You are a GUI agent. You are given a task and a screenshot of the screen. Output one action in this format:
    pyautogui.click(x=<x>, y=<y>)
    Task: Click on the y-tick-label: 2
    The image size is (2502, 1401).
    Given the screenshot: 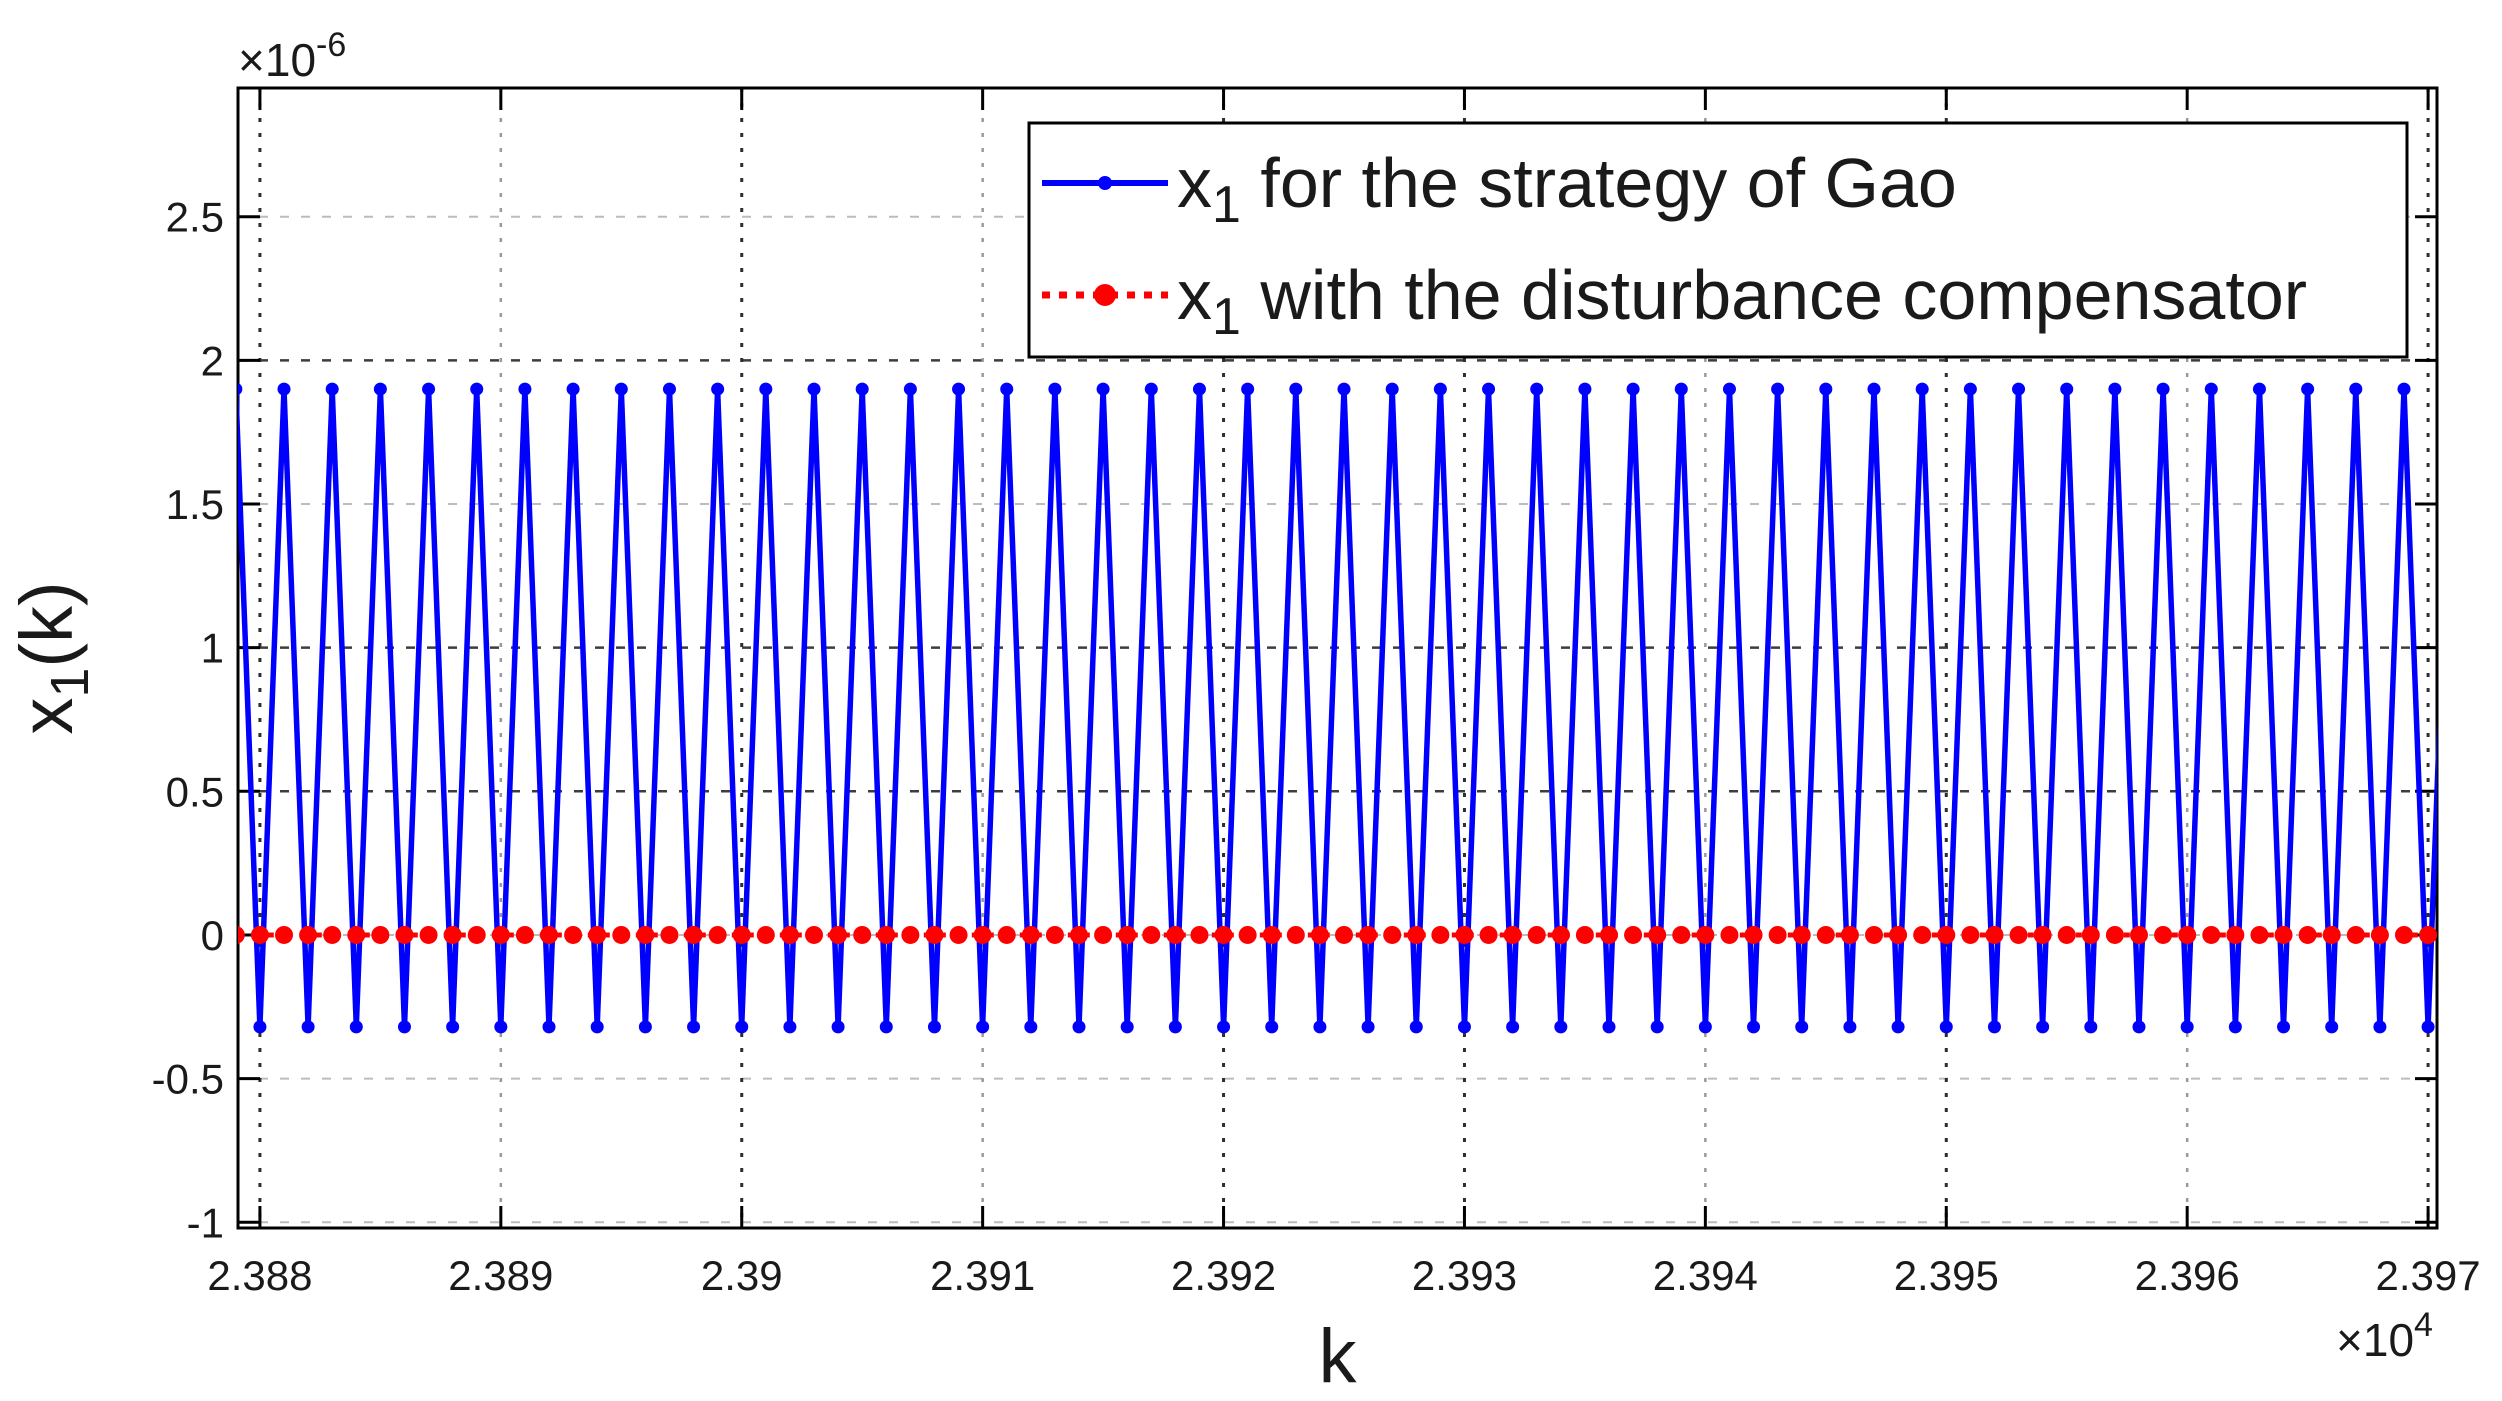 What is the action you would take?
    pyautogui.click(x=212, y=360)
    